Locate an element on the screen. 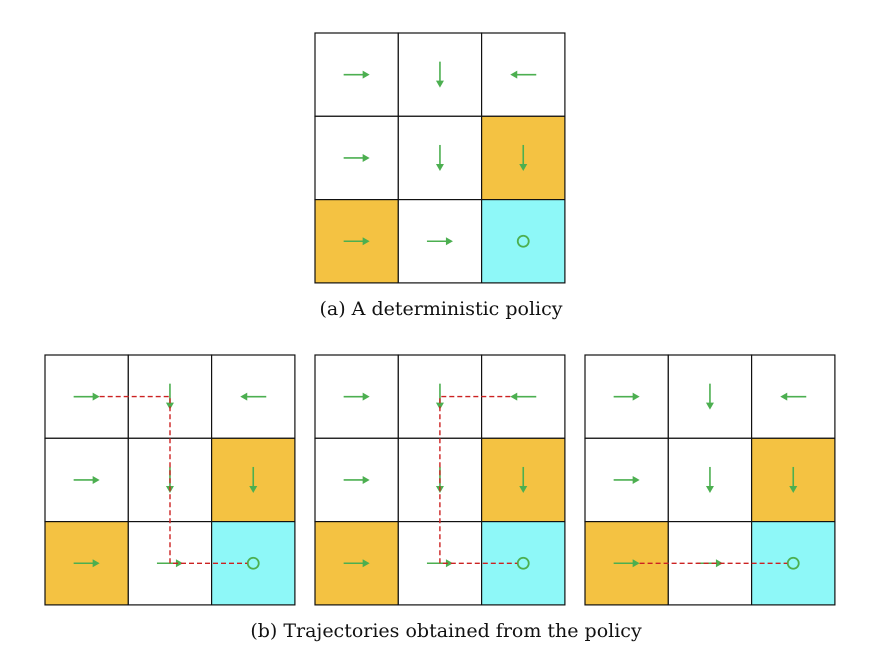 The image size is (890, 660). policy-grid is located at coordinates (440, 158).